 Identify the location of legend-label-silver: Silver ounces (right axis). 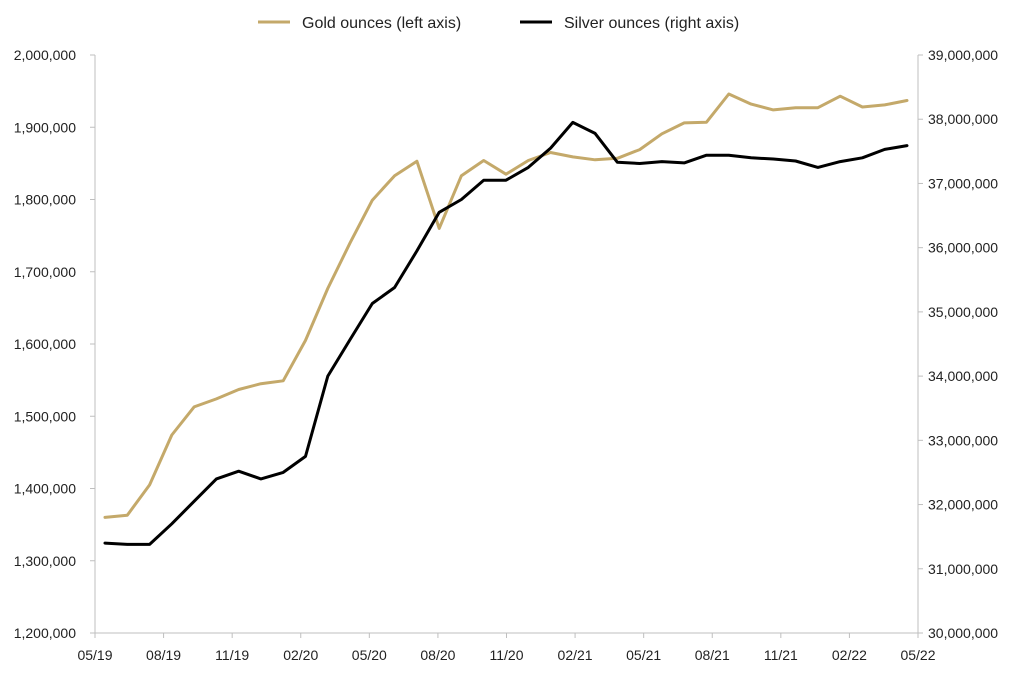
(651, 23).